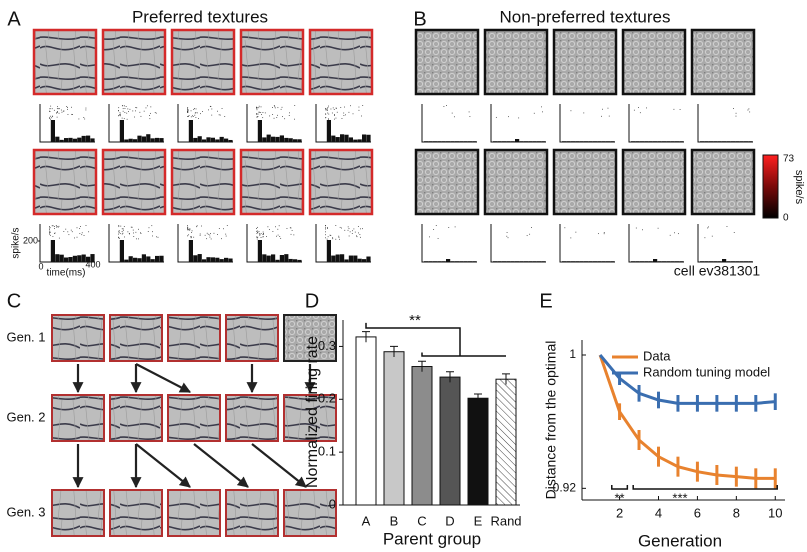 This screenshot has width=807, height=552. Describe the element at coordinates (66, 273) in the screenshot. I see `psth-x-label: time(ms)` at that location.